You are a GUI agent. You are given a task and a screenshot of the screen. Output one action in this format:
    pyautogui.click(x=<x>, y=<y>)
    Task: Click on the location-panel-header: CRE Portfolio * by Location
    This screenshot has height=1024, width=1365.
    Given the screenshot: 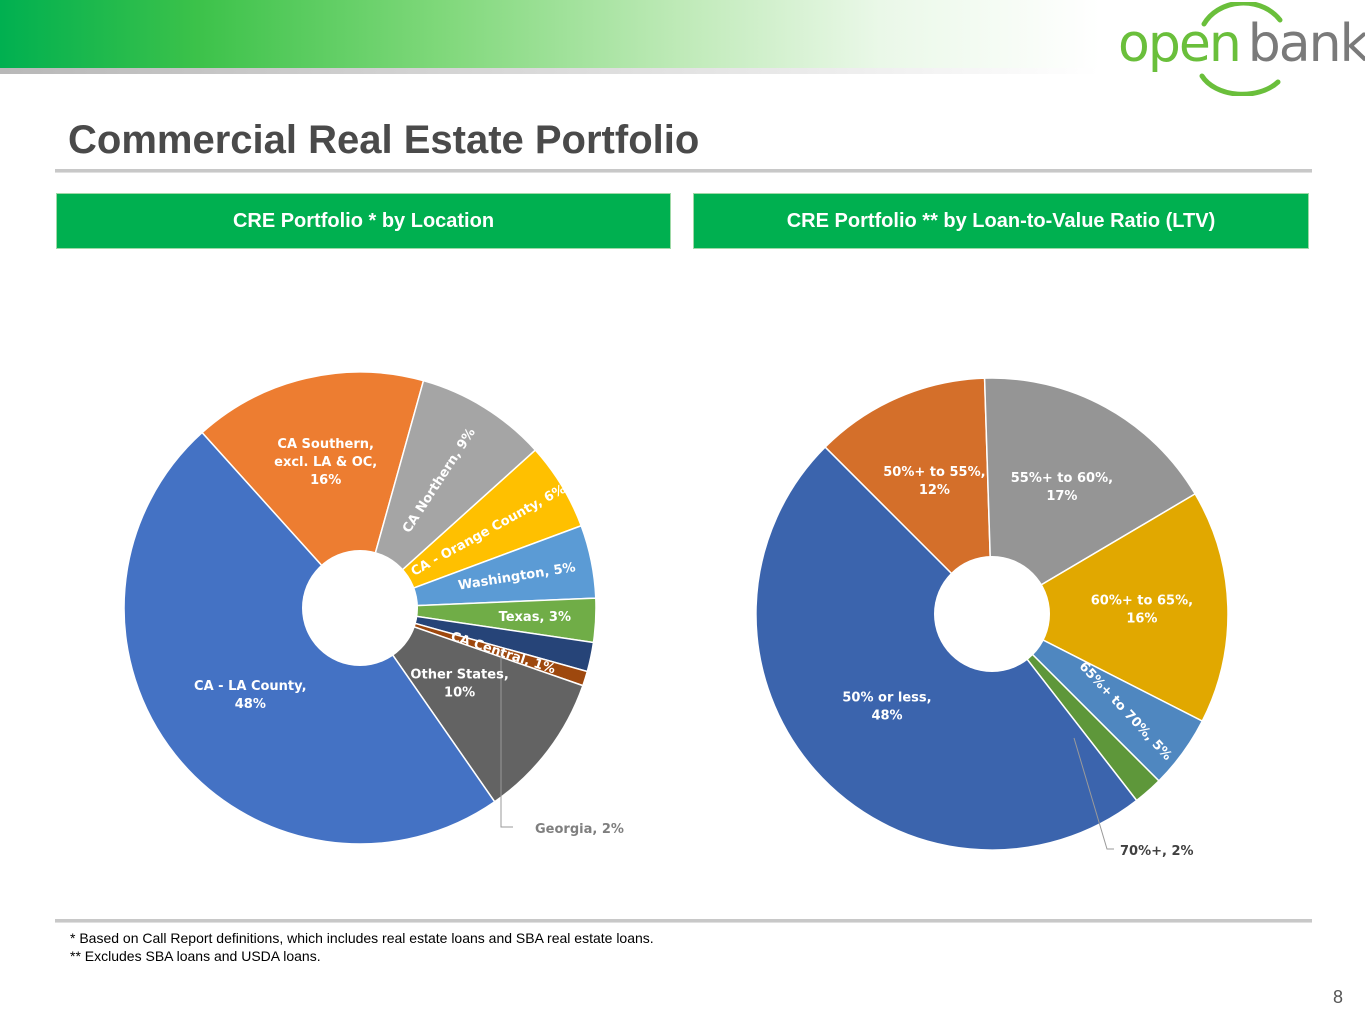 What is the action you would take?
    pyautogui.click(x=363, y=221)
    